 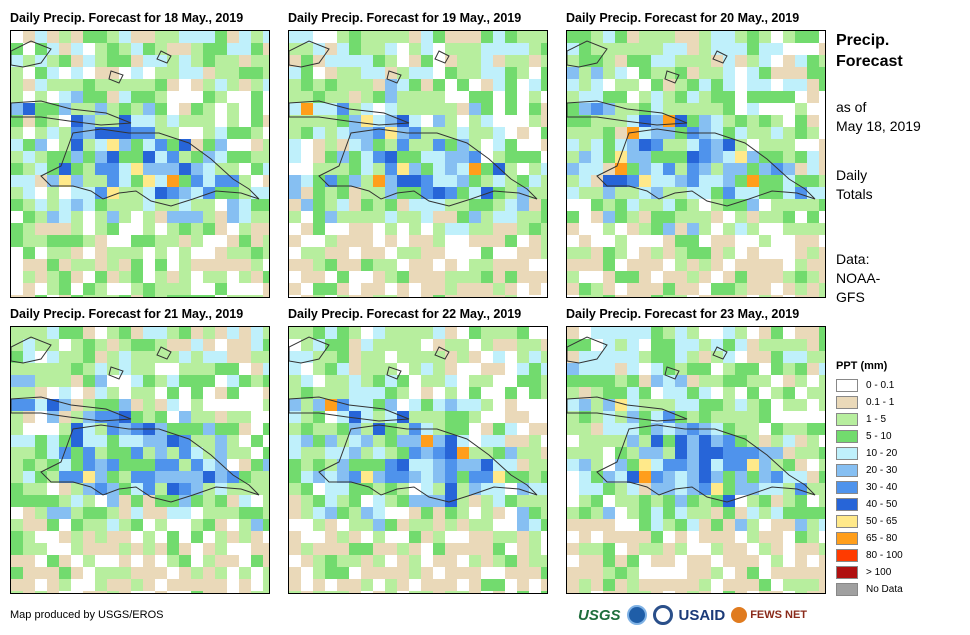 I want to click on legend-swatch, so click(x=847, y=453).